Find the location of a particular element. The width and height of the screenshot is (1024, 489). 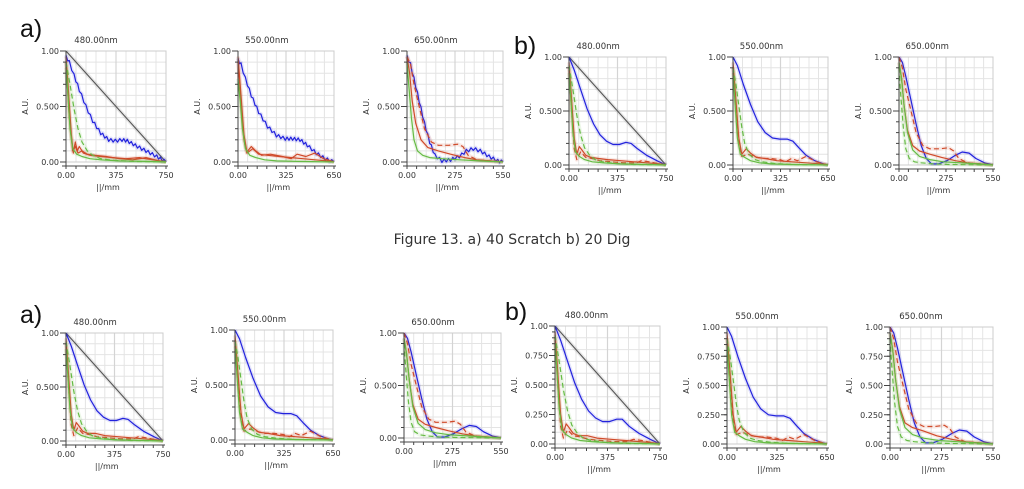

panel-label-row2-b: b) is located at coordinates (516, 312).